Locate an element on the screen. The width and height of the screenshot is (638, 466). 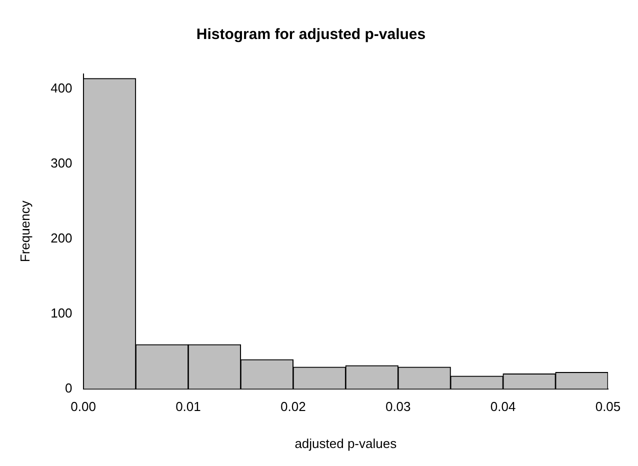
x-tick-label: 0.05 is located at coordinates (608, 406).